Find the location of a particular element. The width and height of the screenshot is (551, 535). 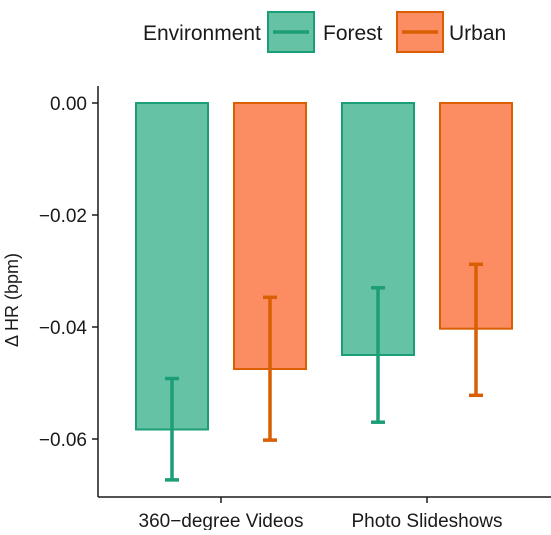

legend-title: Environment is located at coordinates (202, 33).